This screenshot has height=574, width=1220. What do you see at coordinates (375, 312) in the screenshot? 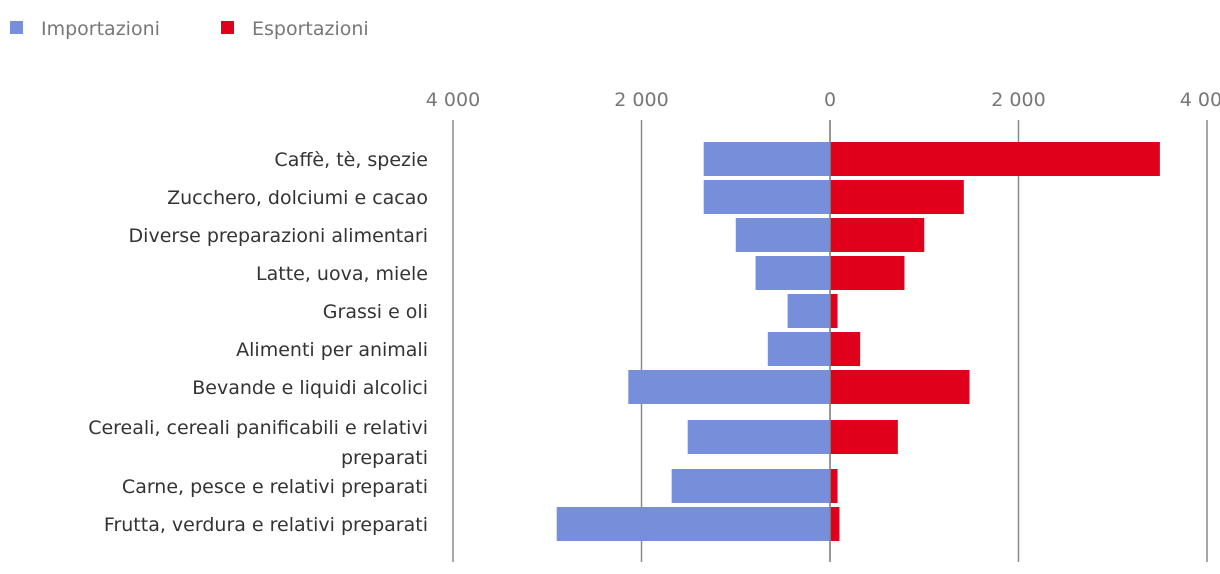
I see `category-label: Grassi e oli` at bounding box center [375, 312].